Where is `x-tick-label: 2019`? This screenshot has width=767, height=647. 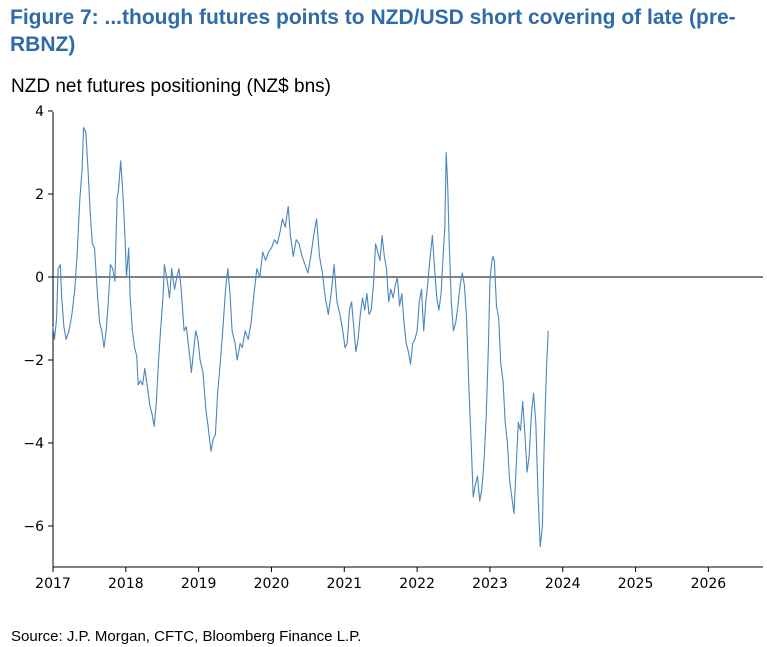
x-tick-label: 2019 is located at coordinates (199, 584).